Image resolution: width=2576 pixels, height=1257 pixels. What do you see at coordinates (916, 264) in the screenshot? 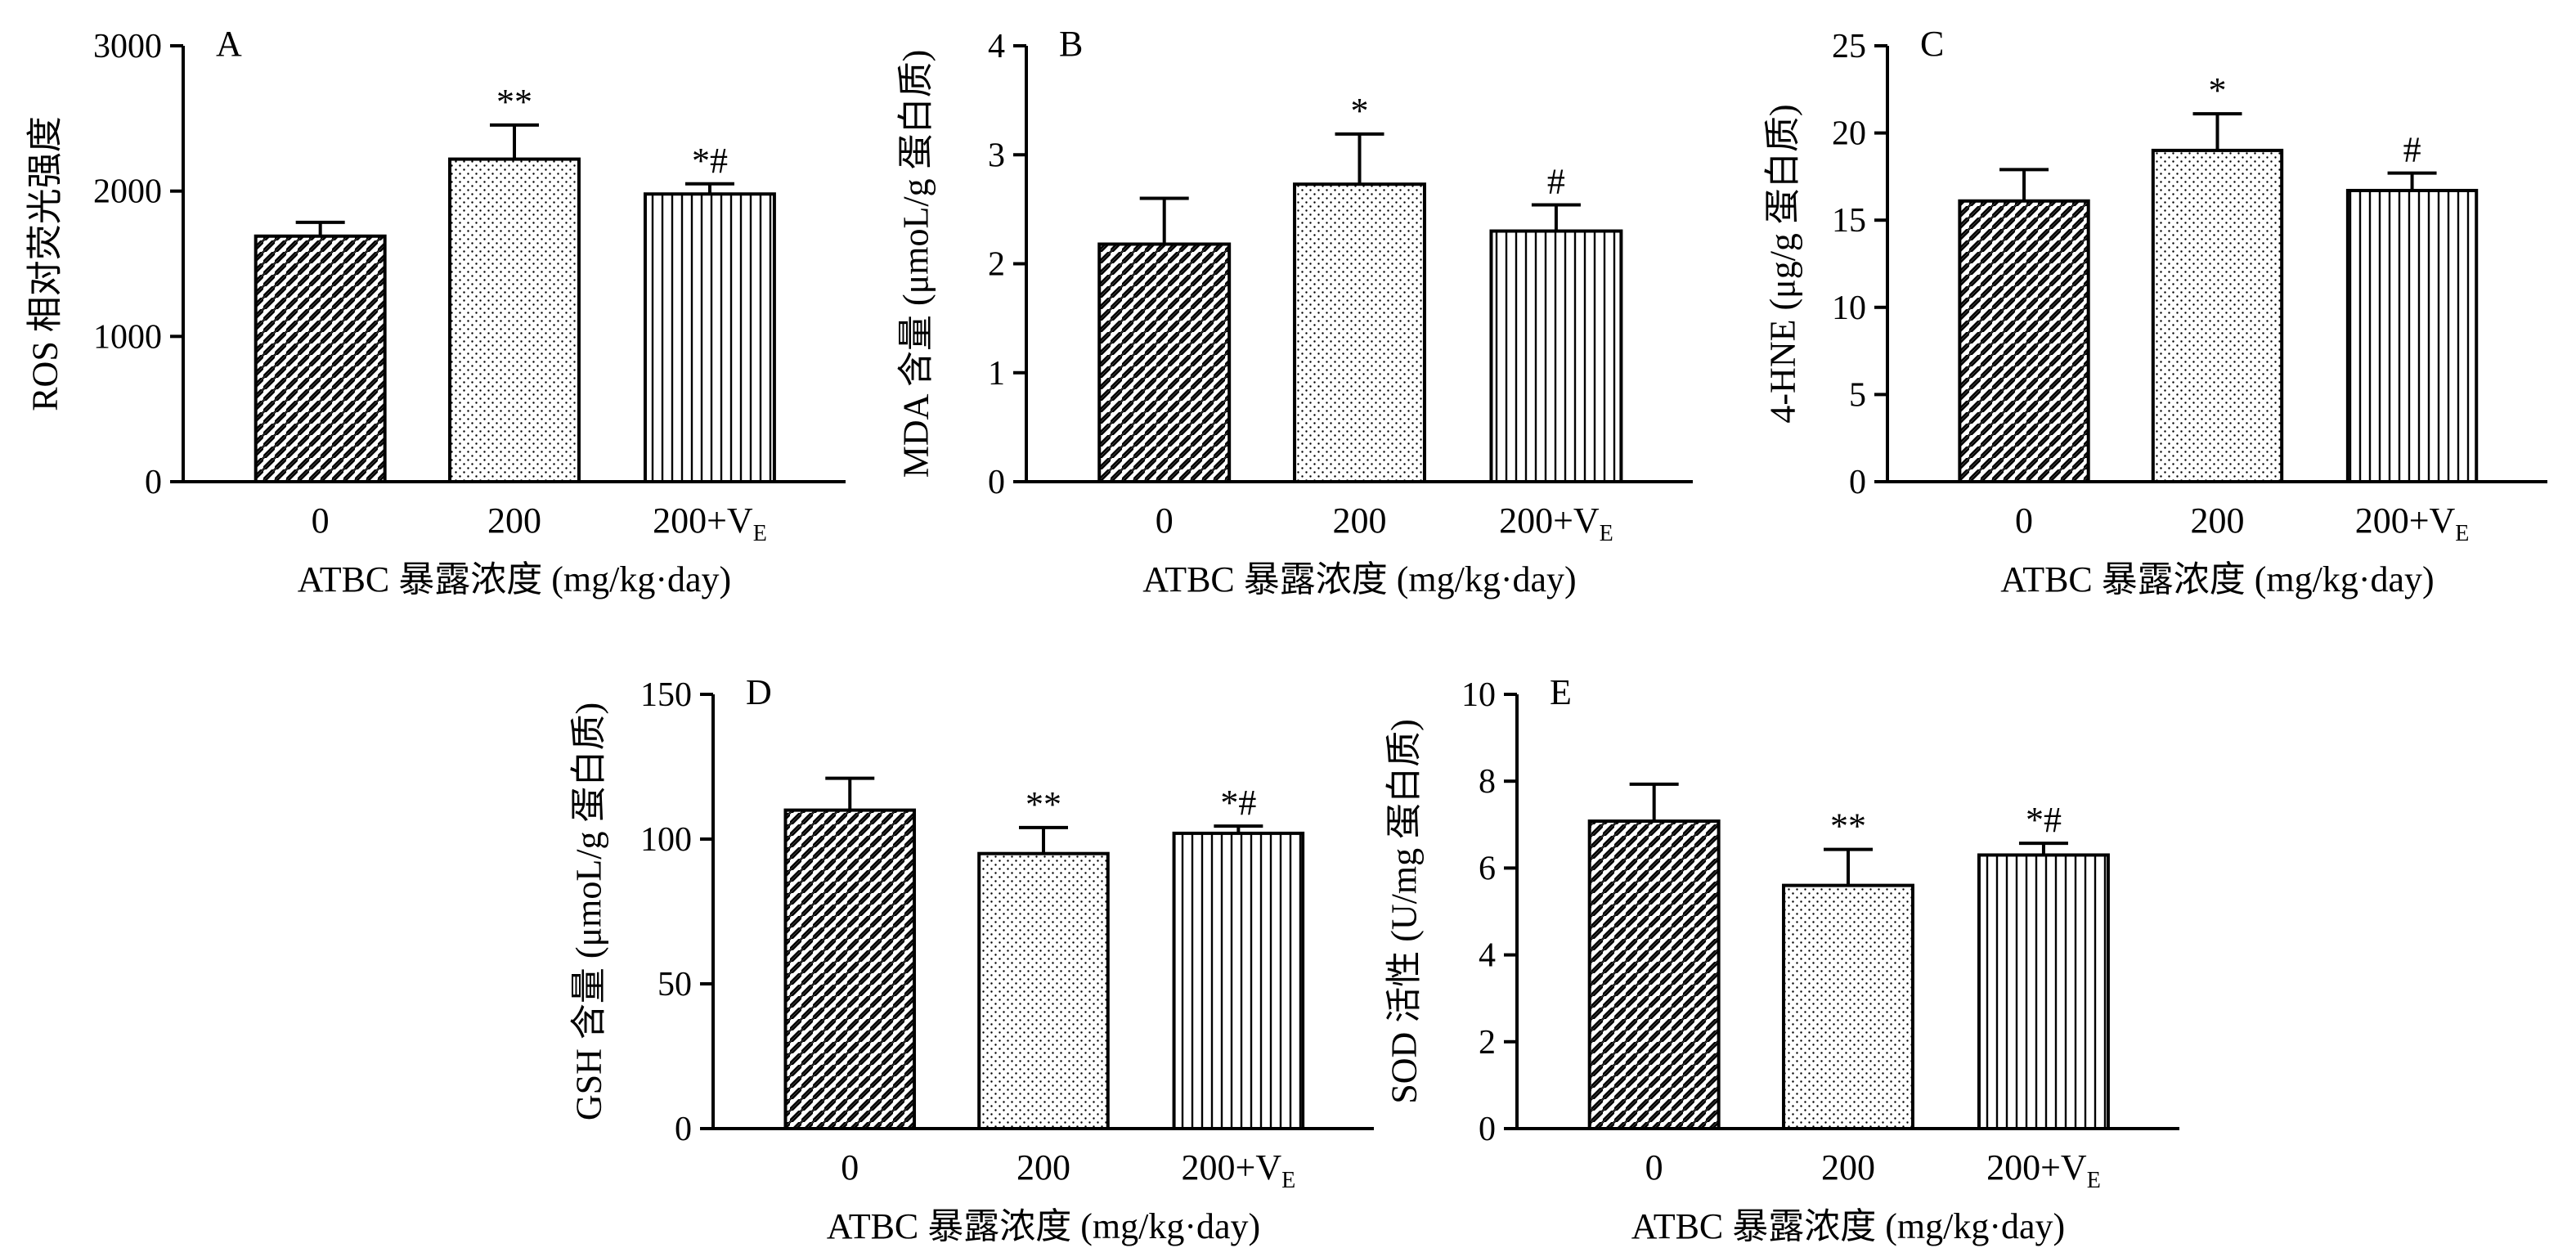
I see `y-axis-label: MDA 含量 (μmoL/g 蛋白质)` at bounding box center [916, 264].